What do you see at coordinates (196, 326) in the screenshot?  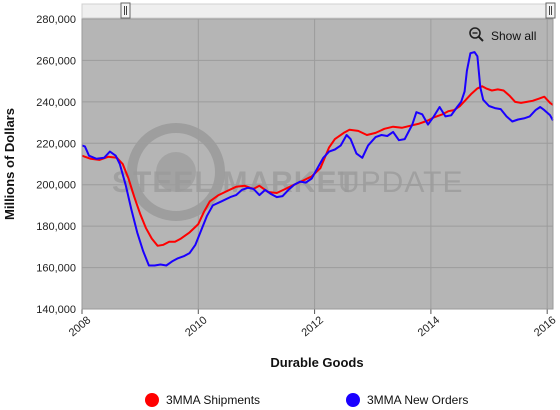 I see `x-tick-label: 2010` at bounding box center [196, 326].